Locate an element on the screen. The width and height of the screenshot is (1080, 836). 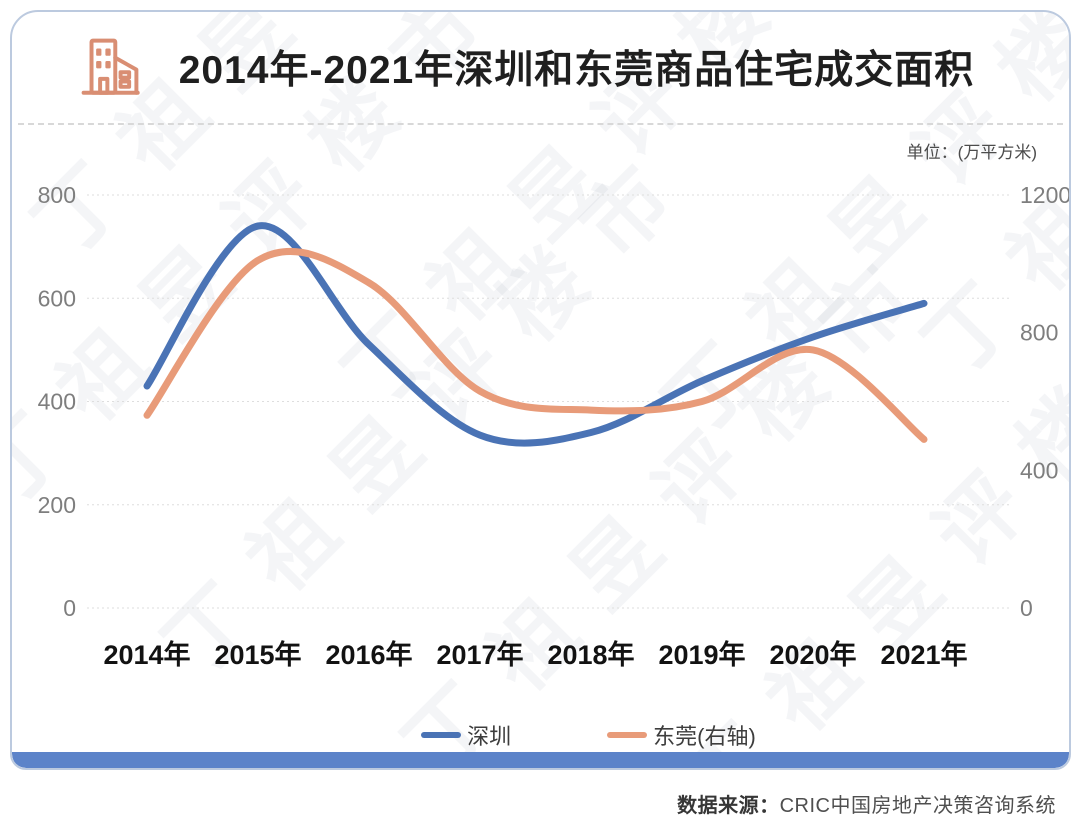
x-axis-label: 2016年 is located at coordinates (368, 654).